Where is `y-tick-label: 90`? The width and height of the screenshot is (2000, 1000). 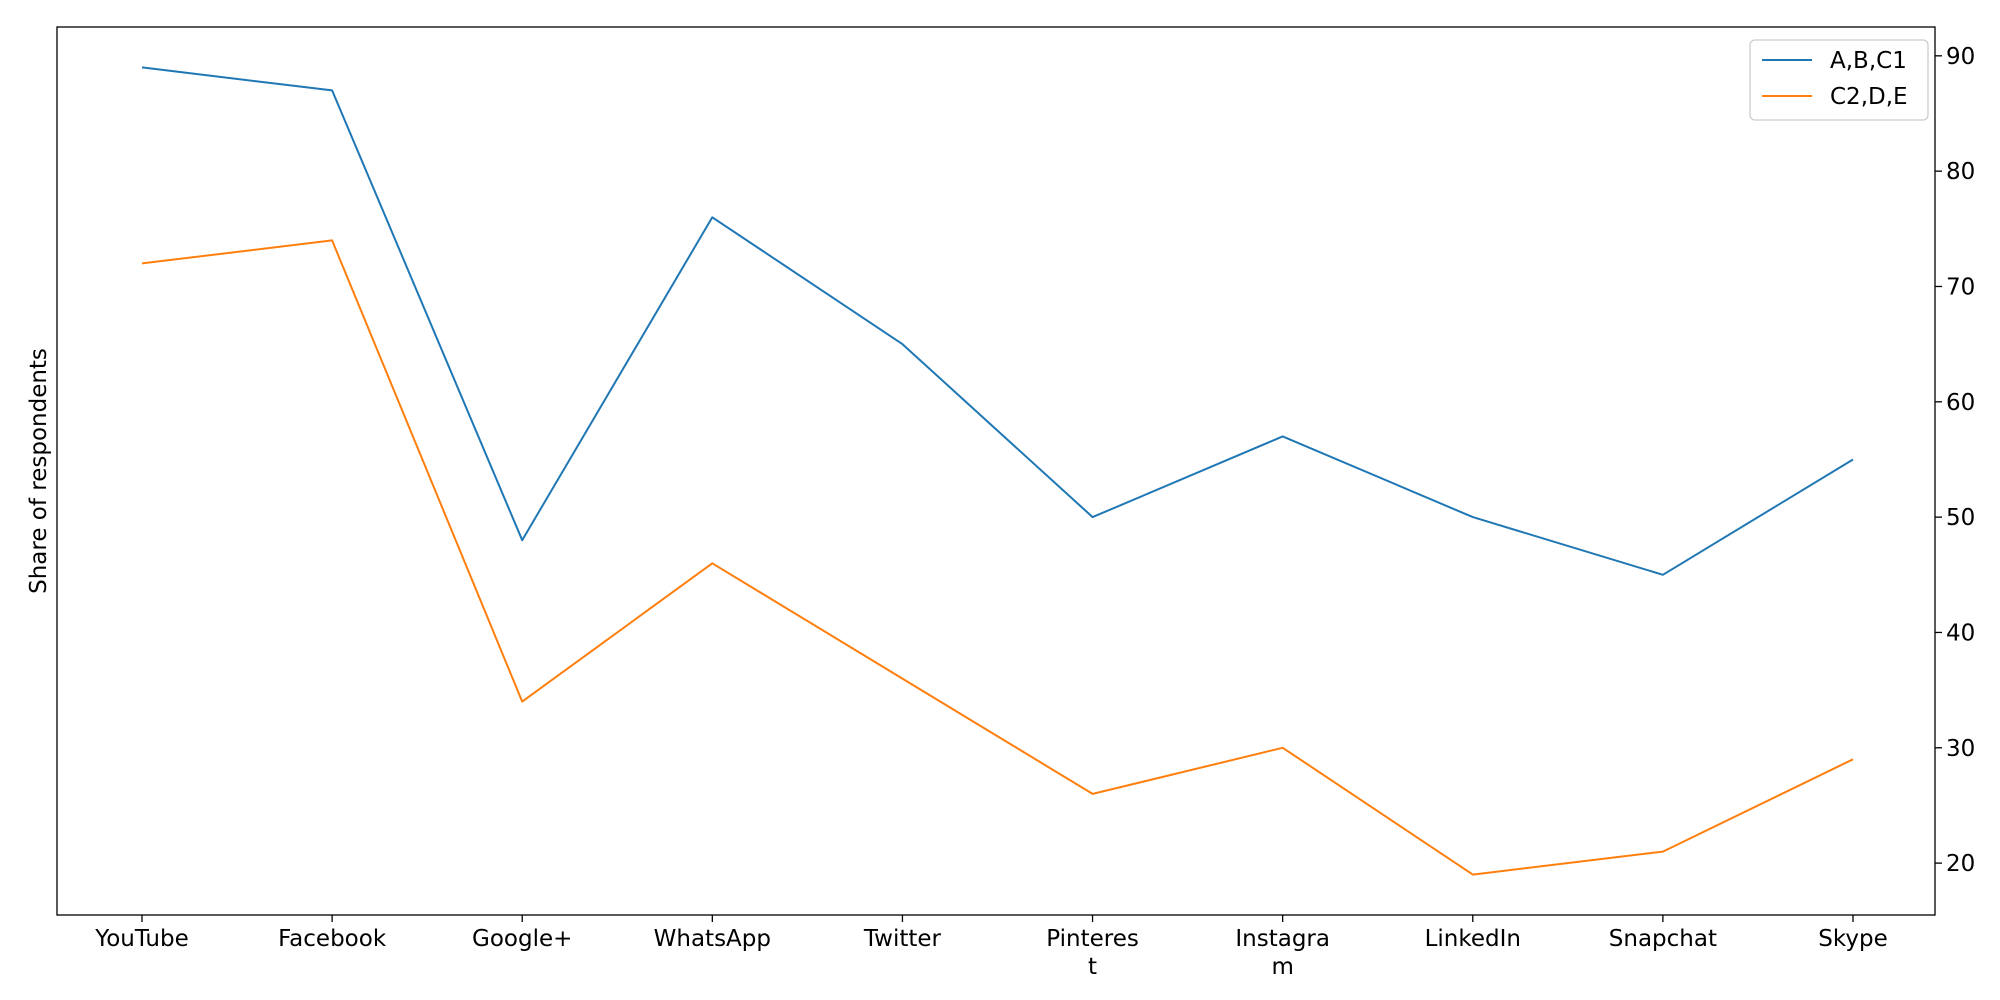
y-tick-label: 90 is located at coordinates (1960, 57).